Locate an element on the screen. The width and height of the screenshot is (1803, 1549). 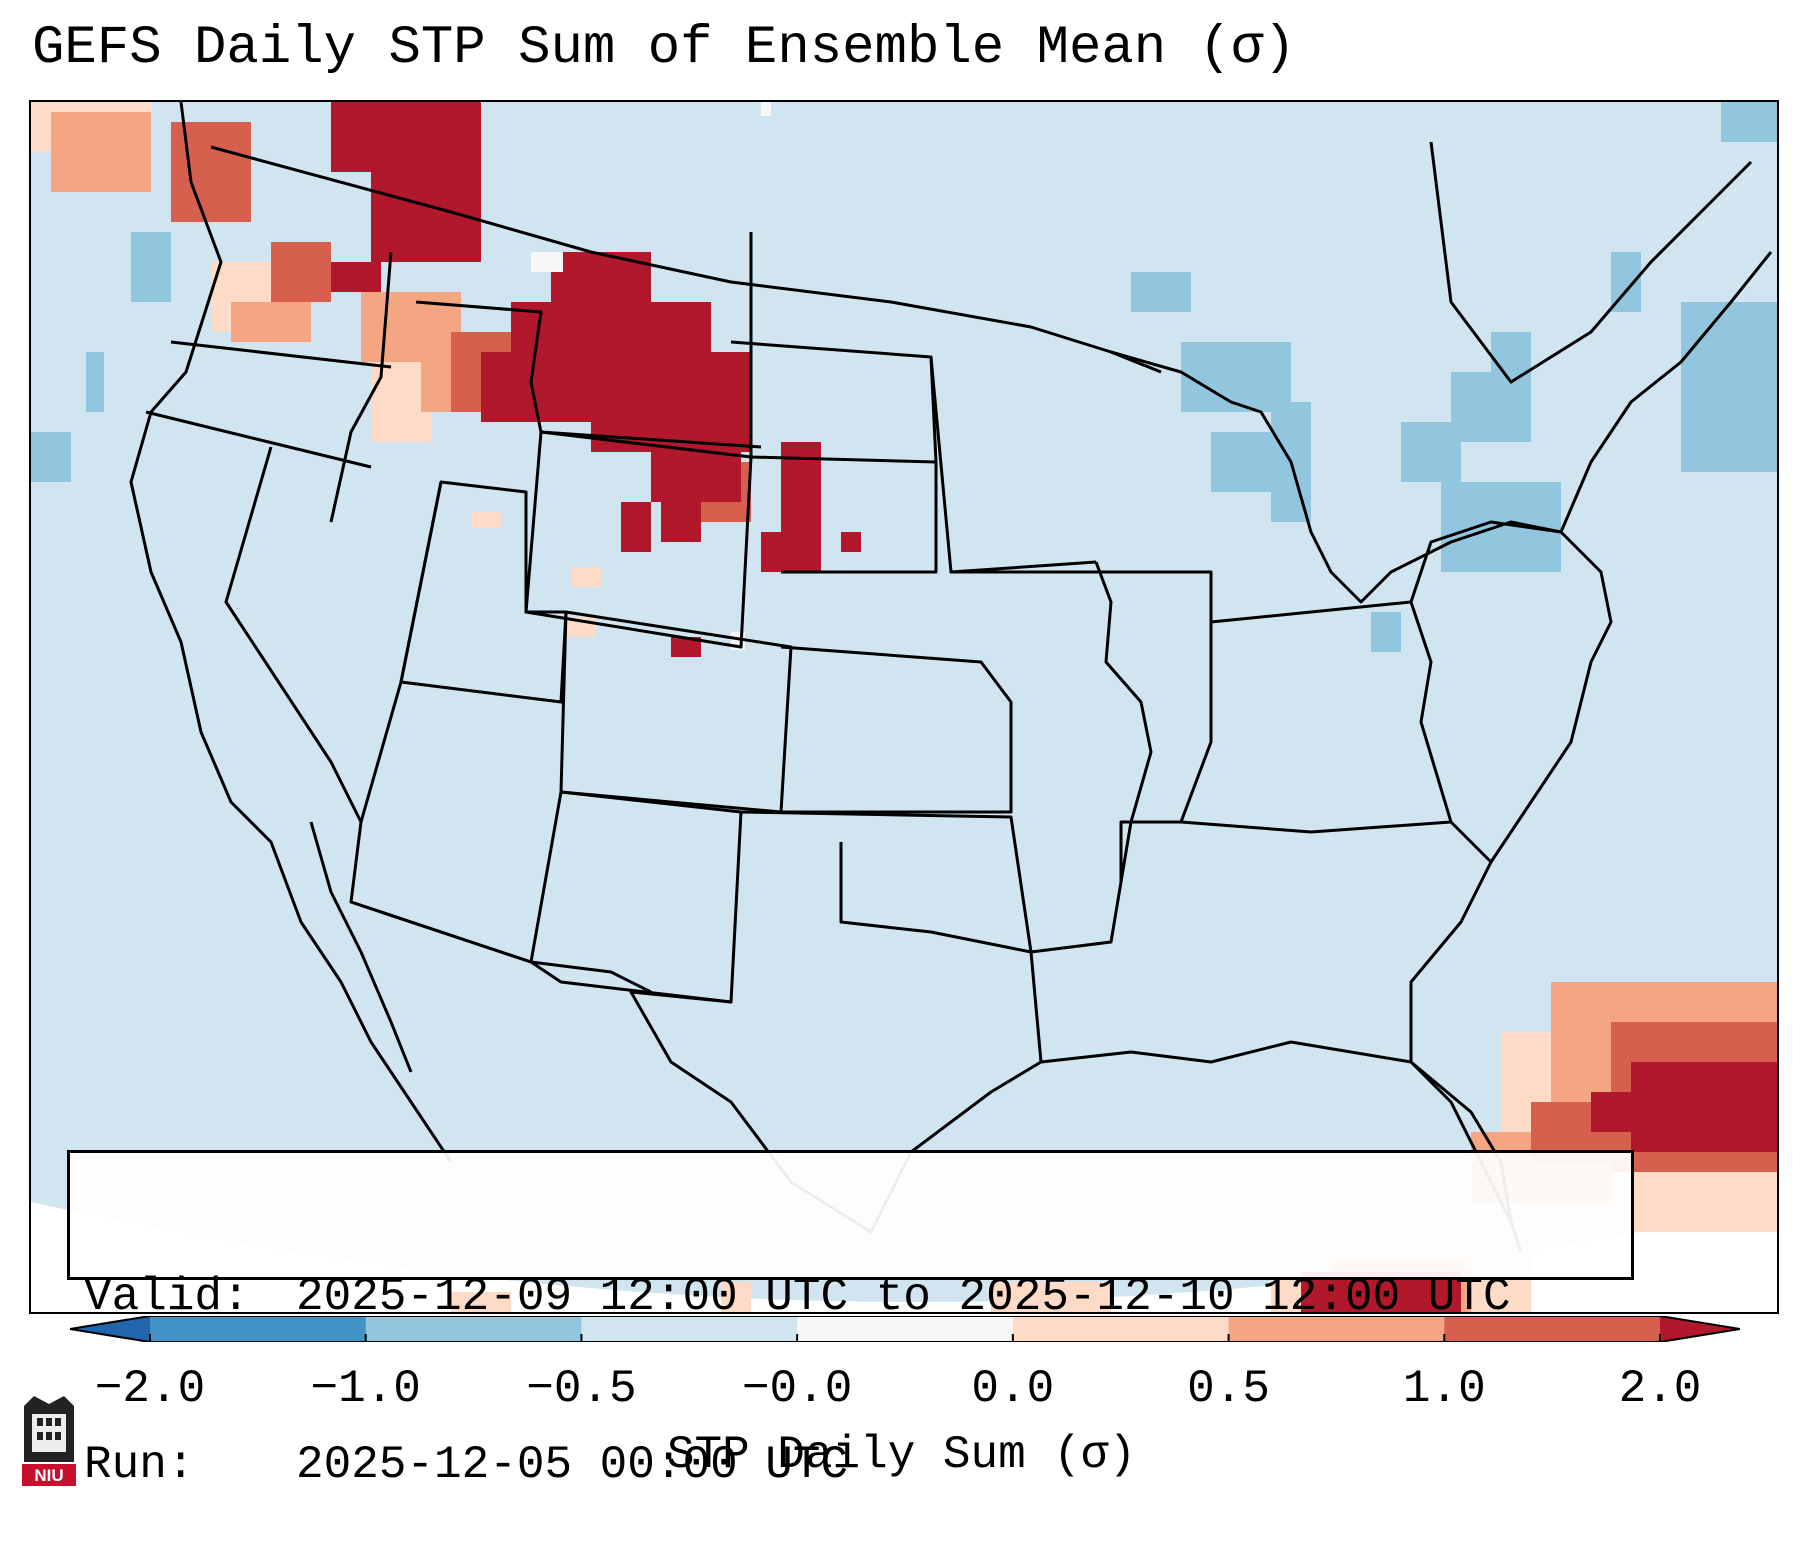
ca-nv-border is located at coordinates (293, 634).